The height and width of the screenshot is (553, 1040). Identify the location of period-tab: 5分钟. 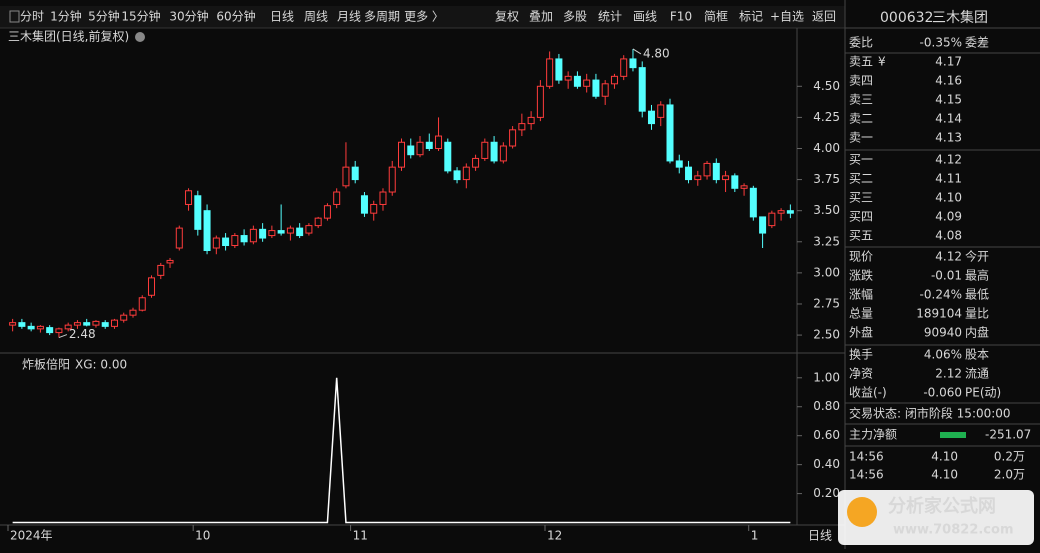
(104, 16).